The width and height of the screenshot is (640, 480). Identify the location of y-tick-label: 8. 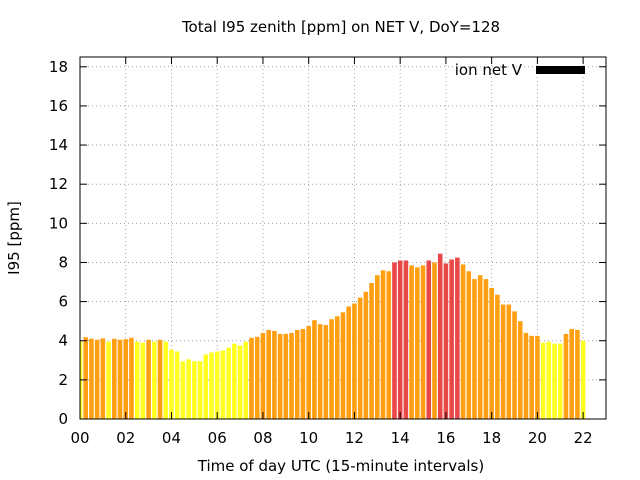
(63, 262).